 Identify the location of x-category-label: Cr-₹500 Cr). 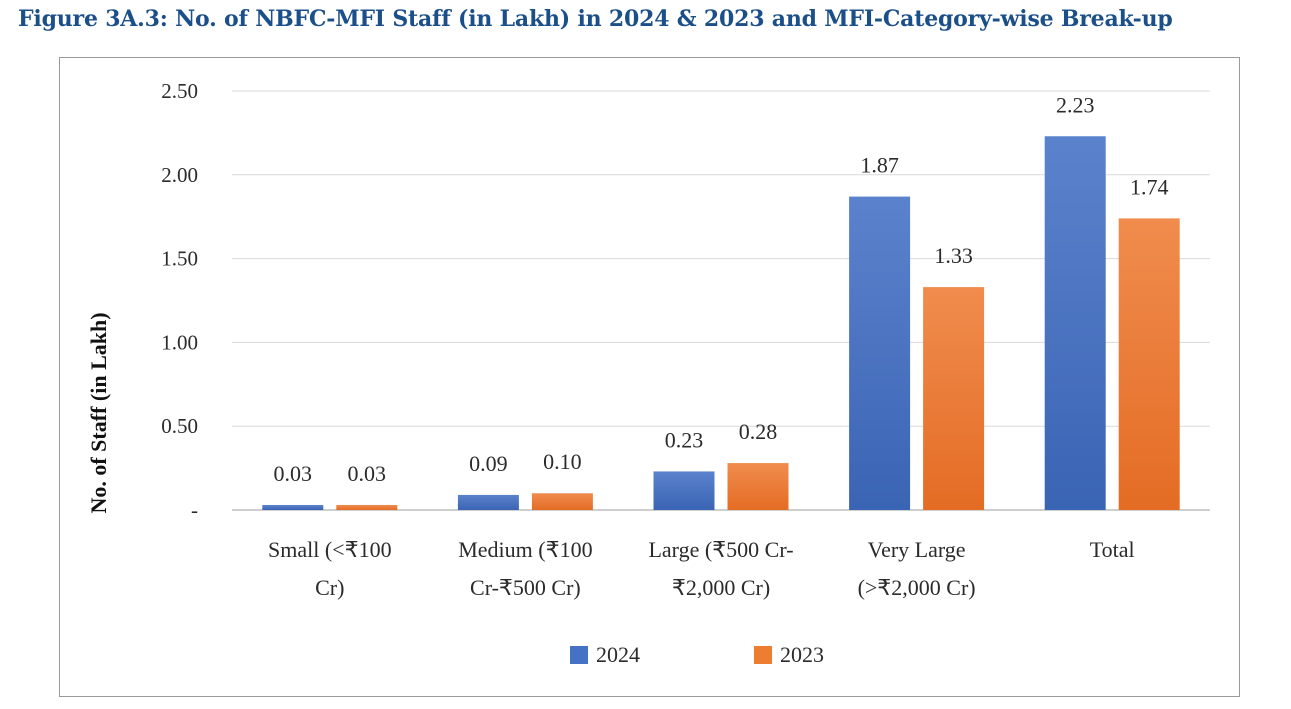
(525, 587).